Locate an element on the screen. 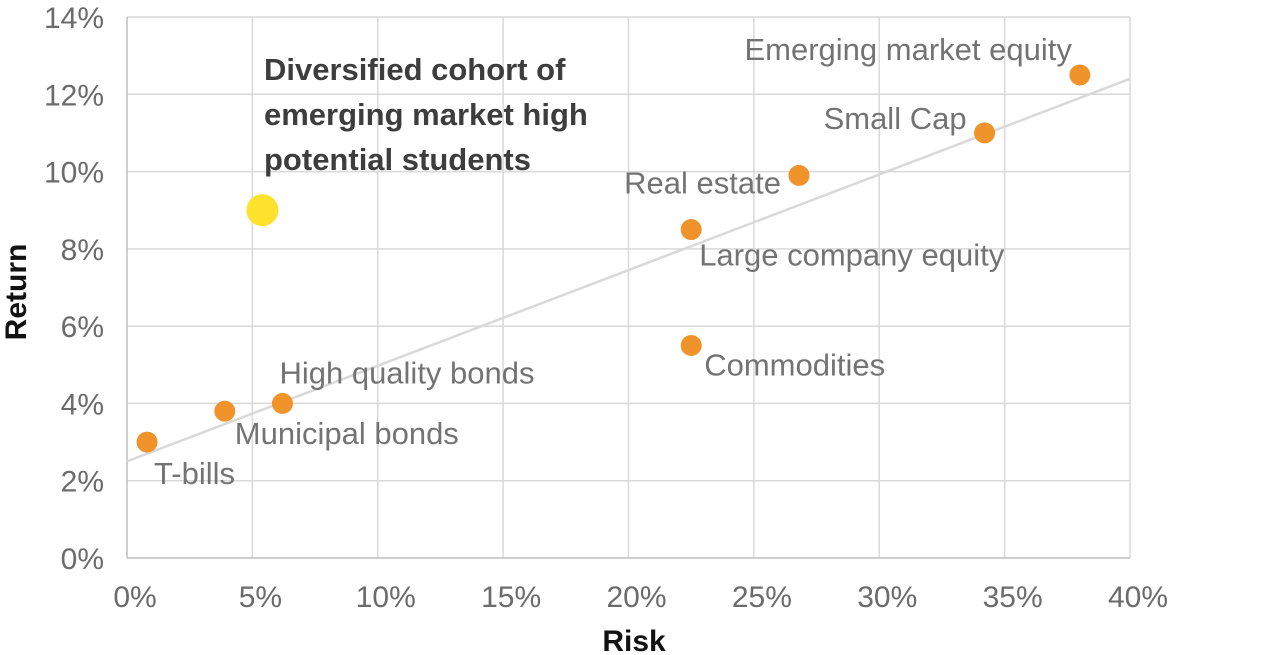 This screenshot has height=655, width=1277. highlight-point is located at coordinates (262, 210).